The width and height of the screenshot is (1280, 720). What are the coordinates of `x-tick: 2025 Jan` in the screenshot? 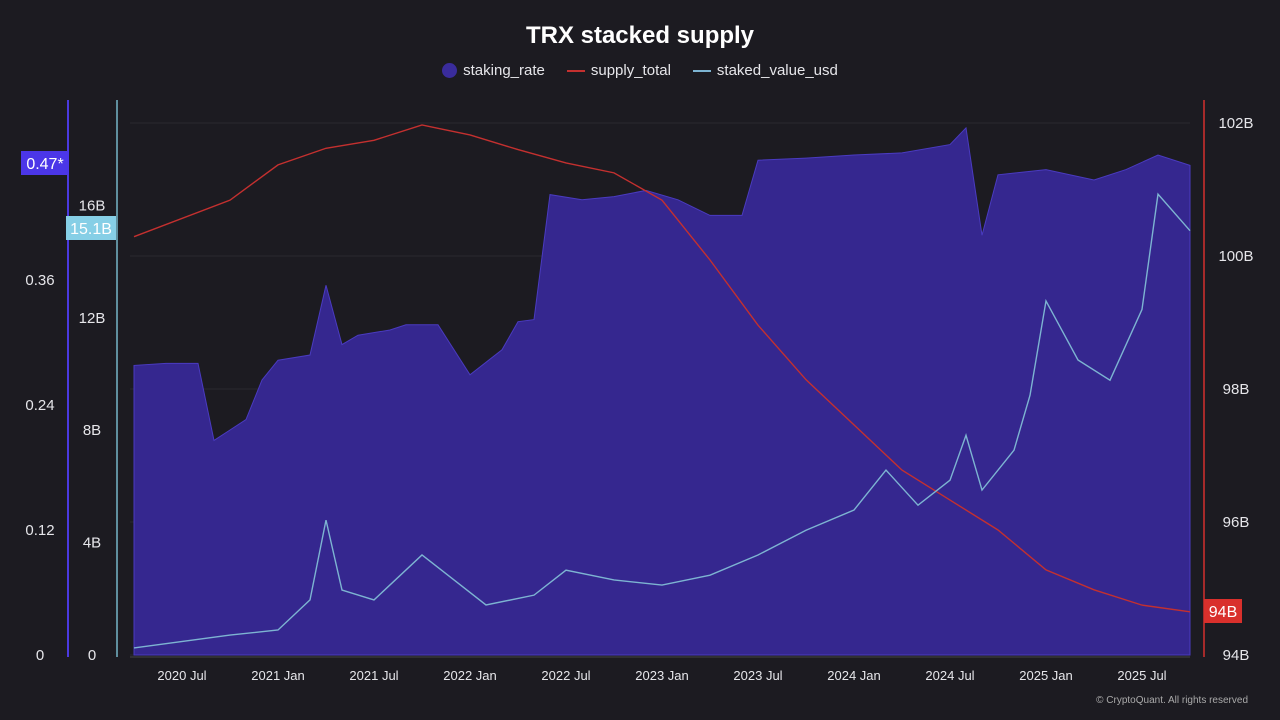 It's located at (1046, 675).